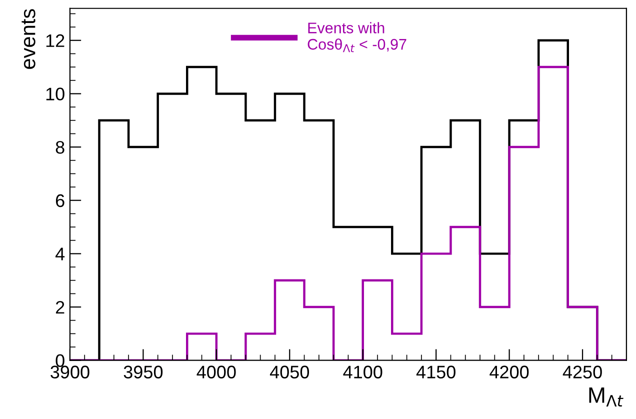 The width and height of the screenshot is (636, 419). Describe the element at coordinates (60, 201) in the screenshot. I see `y-tick-label: 6` at that location.